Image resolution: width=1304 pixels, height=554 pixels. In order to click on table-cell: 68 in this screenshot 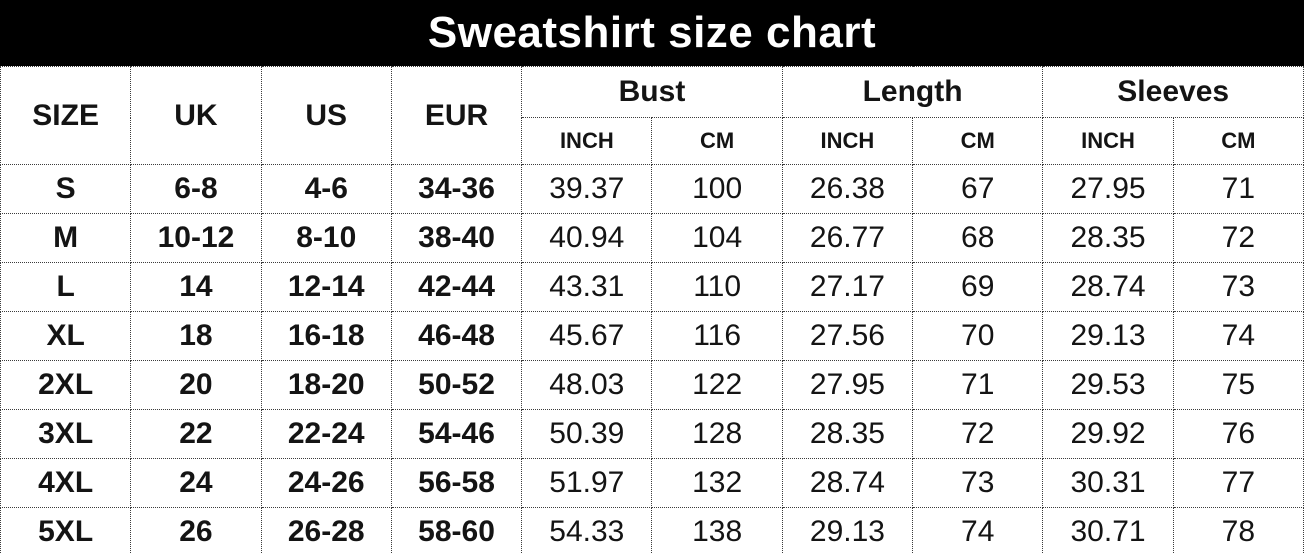, I will do `click(978, 238)`.